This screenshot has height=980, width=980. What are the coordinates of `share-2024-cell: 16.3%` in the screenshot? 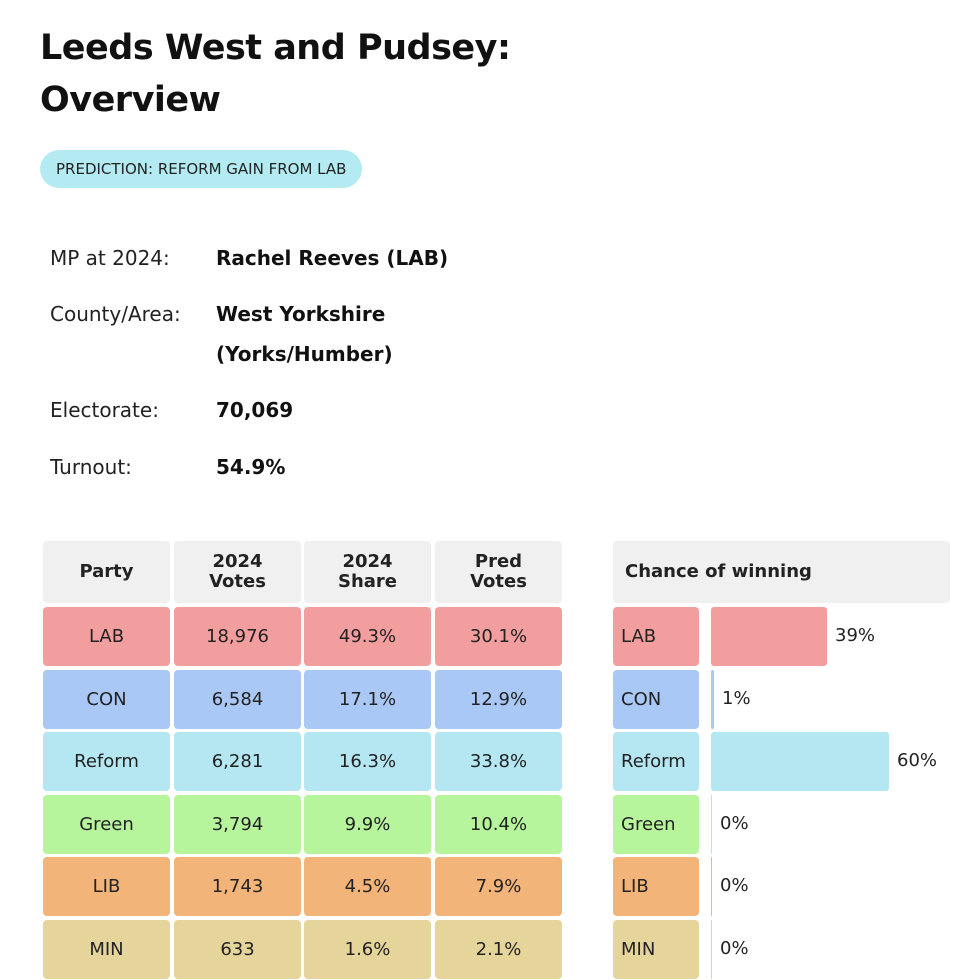 It's located at (367, 761).